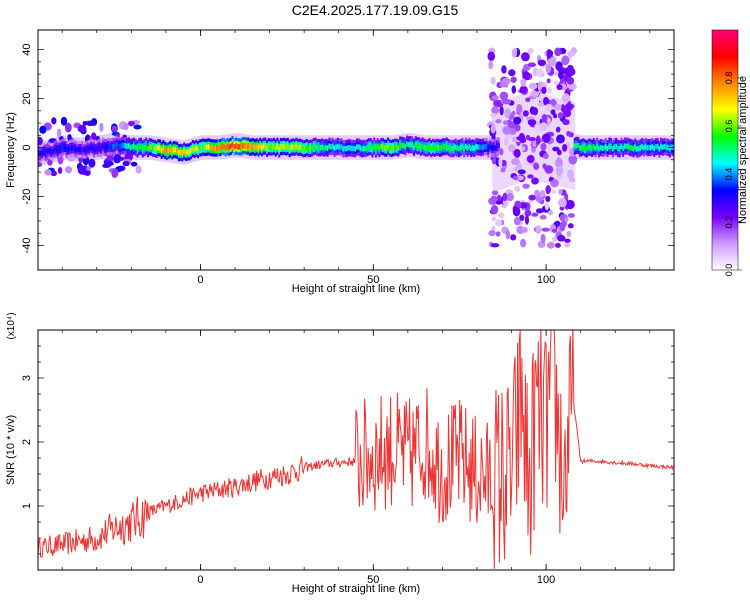 Image resolution: width=750 pixels, height=605 pixels. I want to click on colorbar-ticks: 0.0 0.2 0.4 0.6 0.8, so click(733, 174).